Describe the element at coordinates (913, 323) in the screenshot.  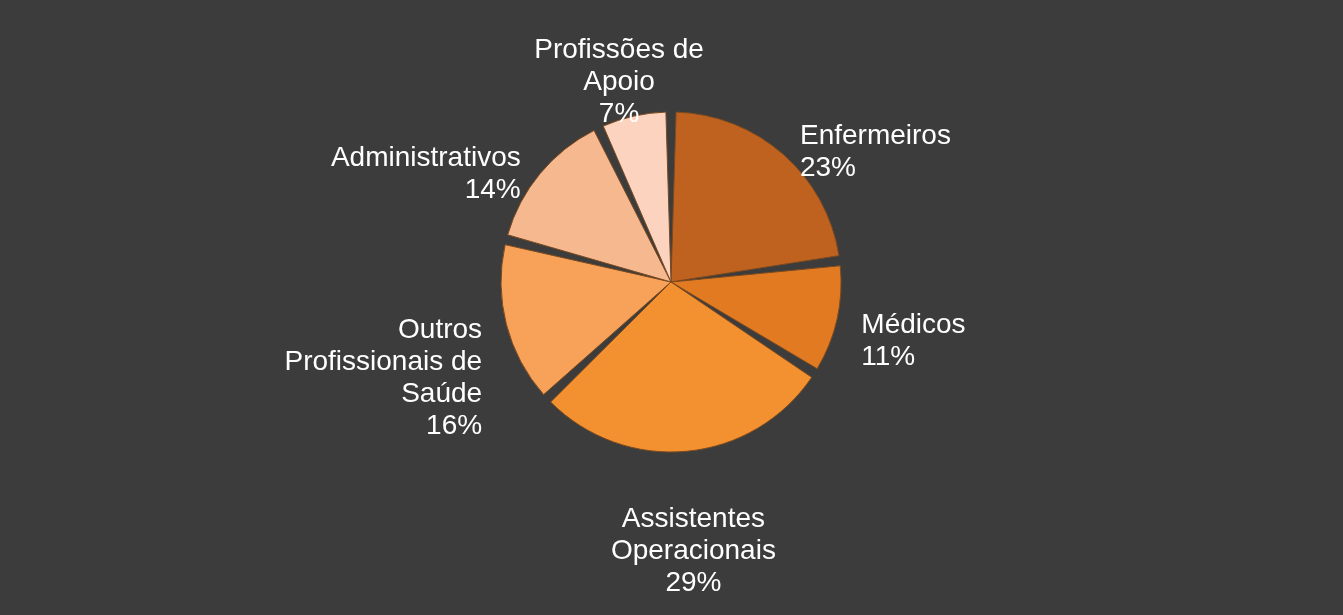
I see `slice-label: Médicos` at that location.